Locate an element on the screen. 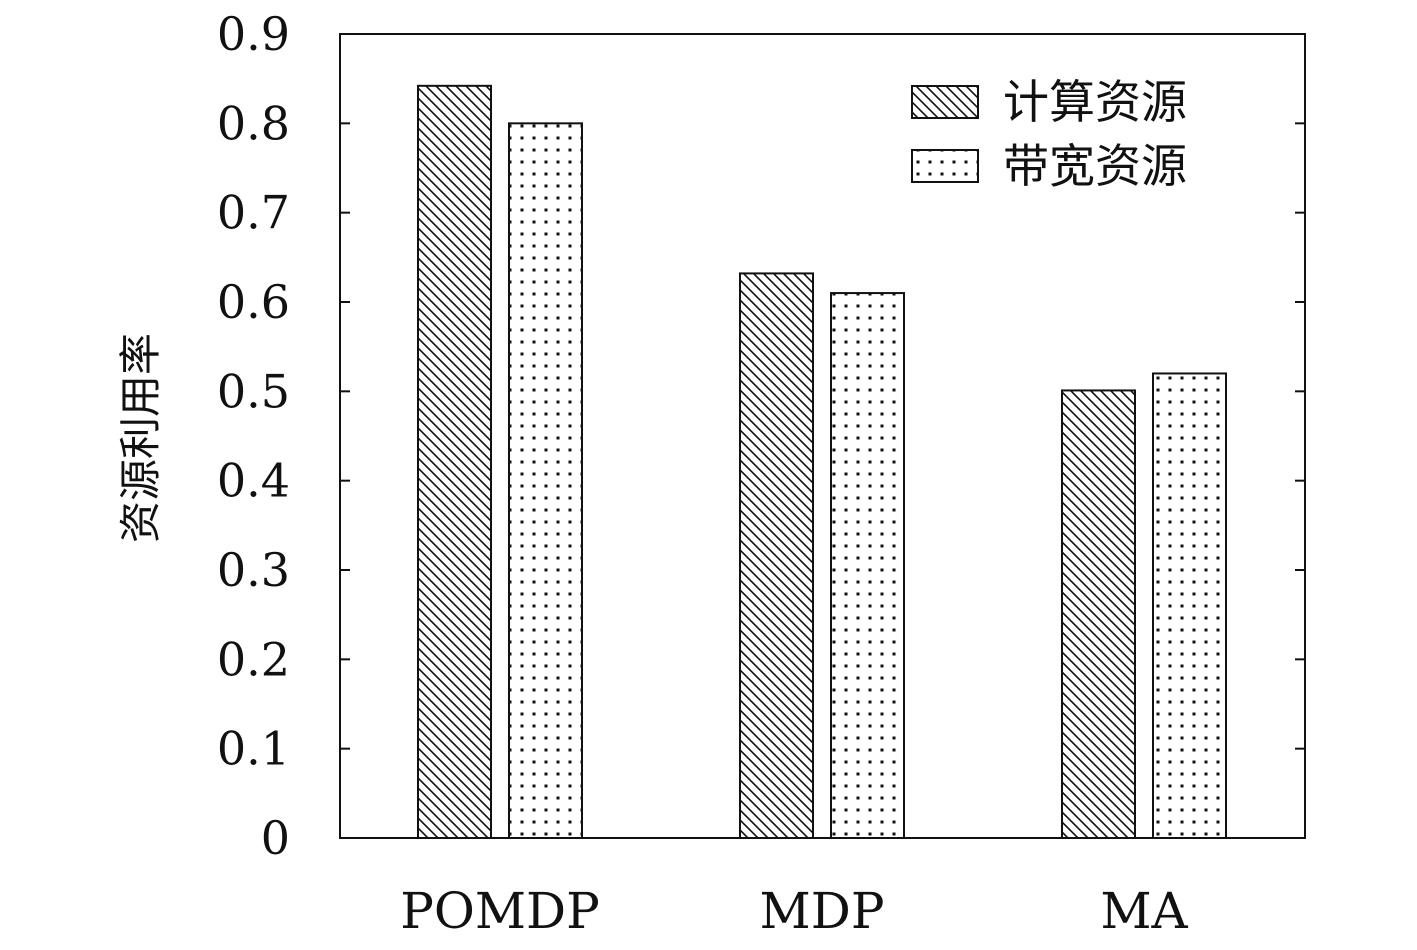  legend-label-series-2: 带宽资源 is located at coordinates (1095, 166).